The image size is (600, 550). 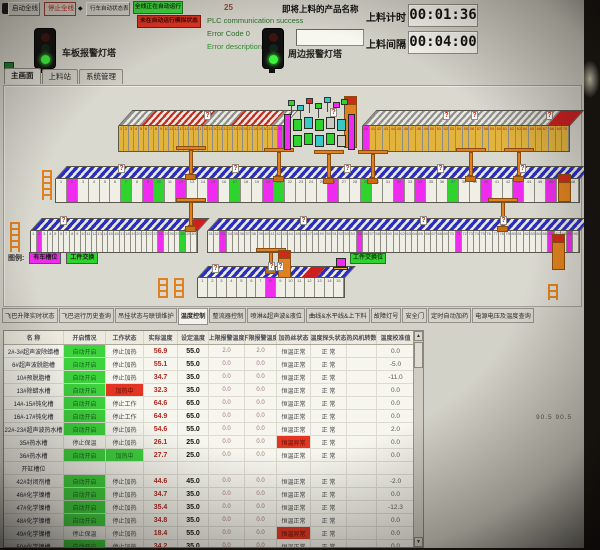 I want to click on table-scrollbar: ▲ ▼, so click(x=418, y=439).